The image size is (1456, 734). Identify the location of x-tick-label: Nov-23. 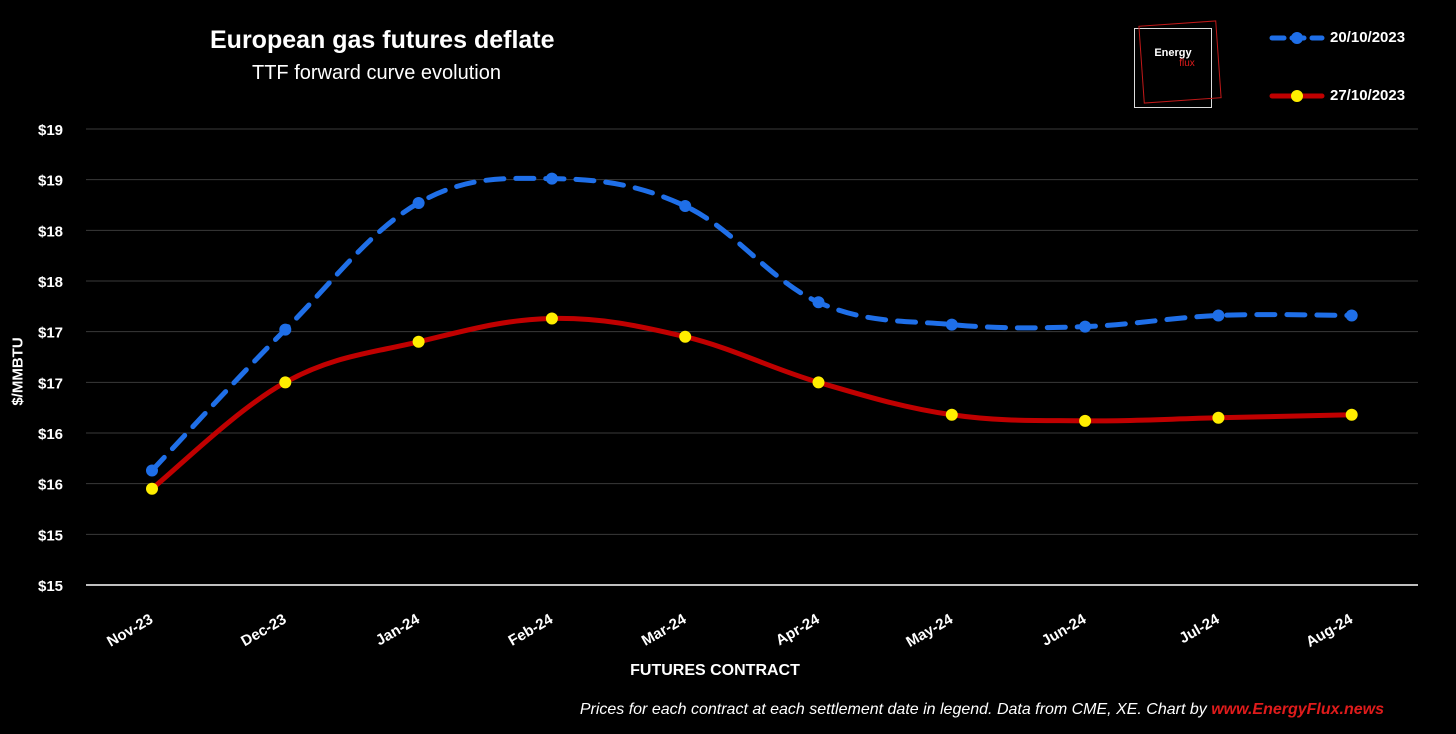
(130, 631).